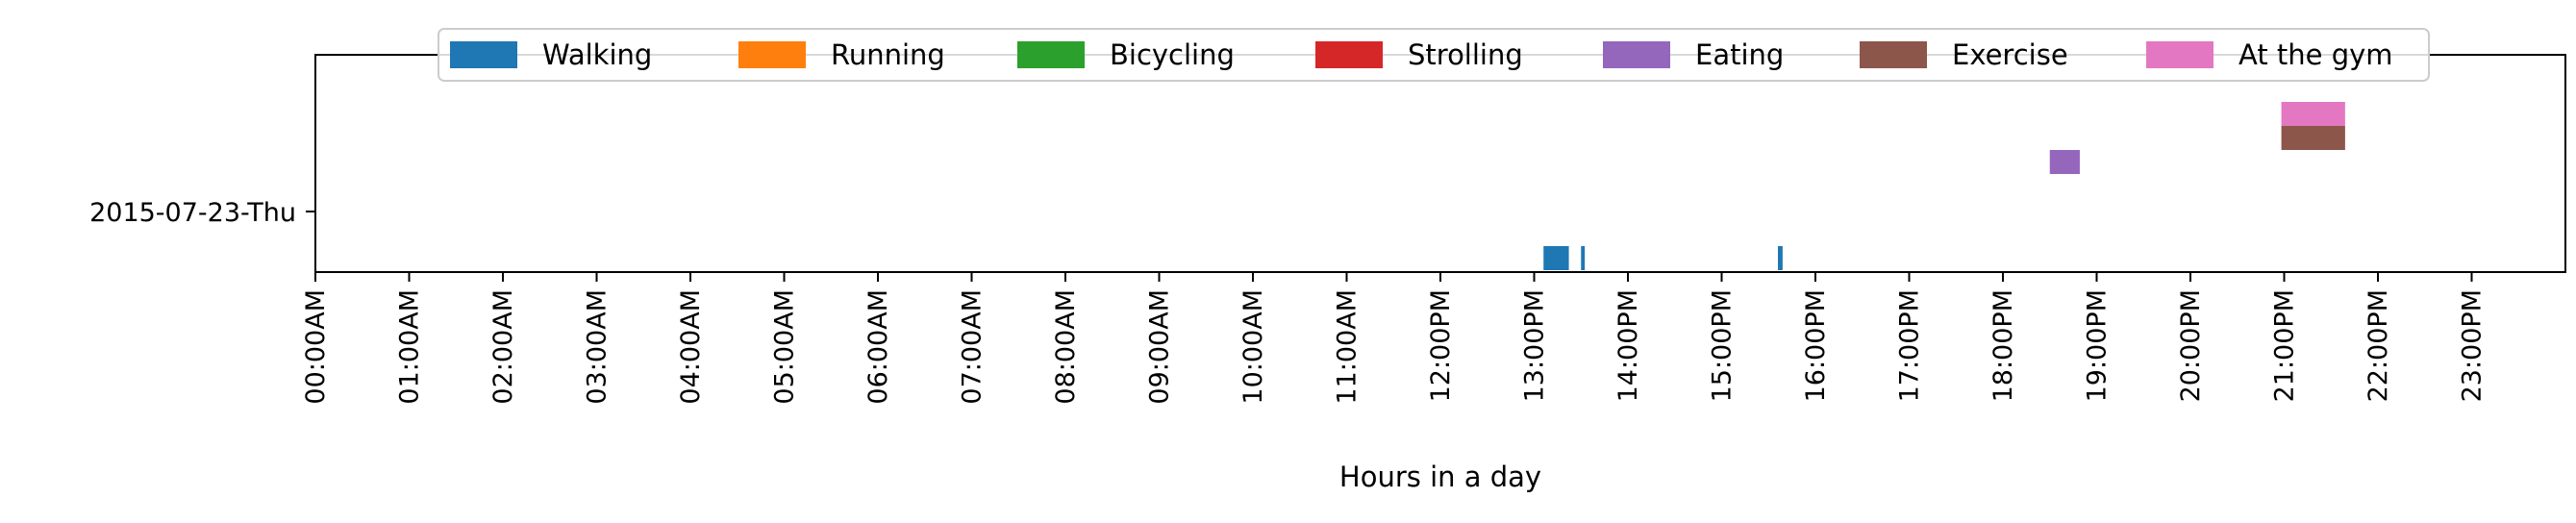  What do you see at coordinates (598, 347) in the screenshot?
I see `x-tick-label: 03:00AM` at bounding box center [598, 347].